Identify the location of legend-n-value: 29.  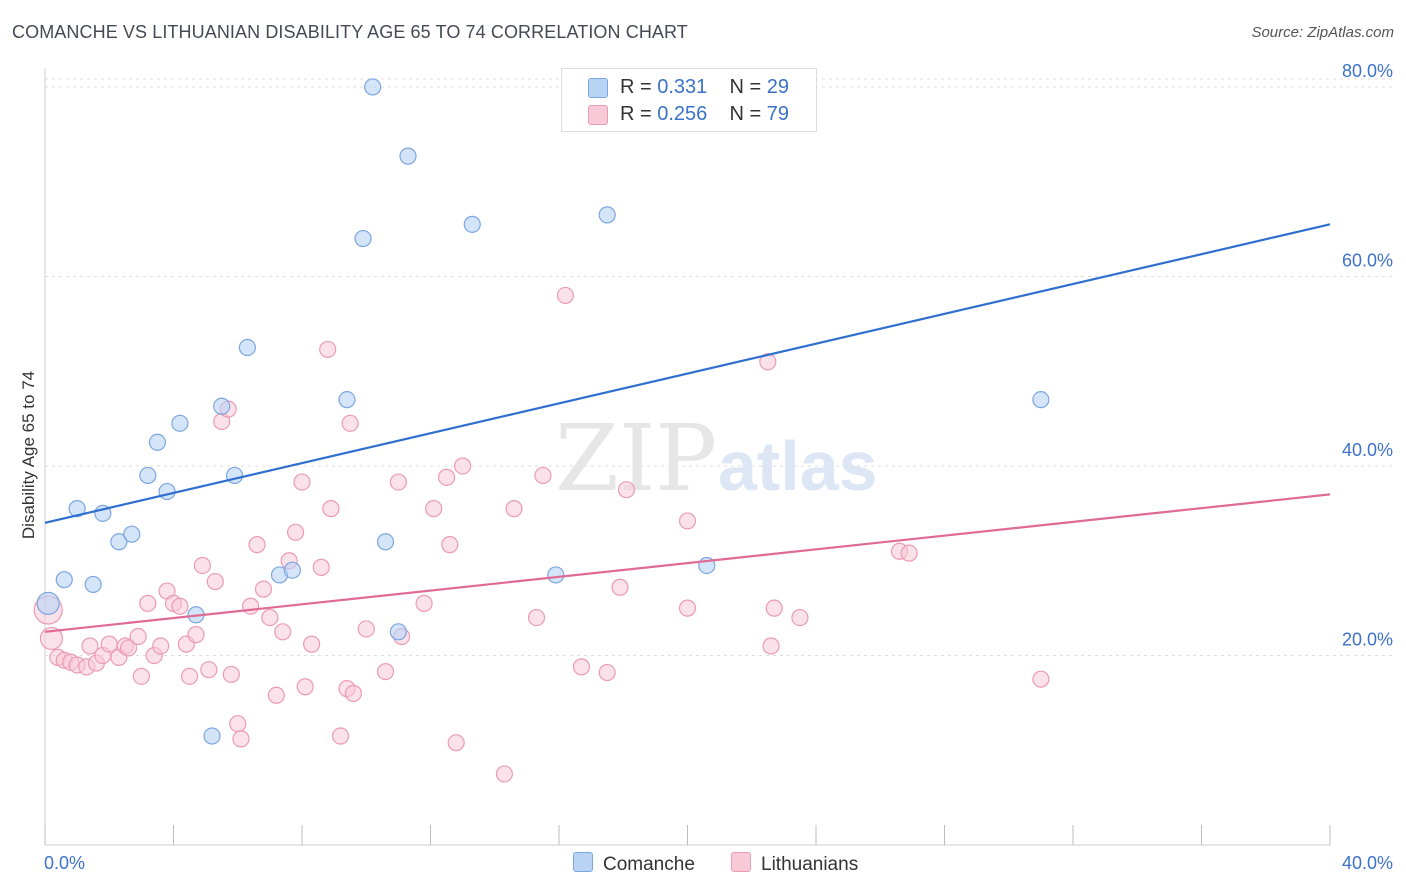
(778, 87).